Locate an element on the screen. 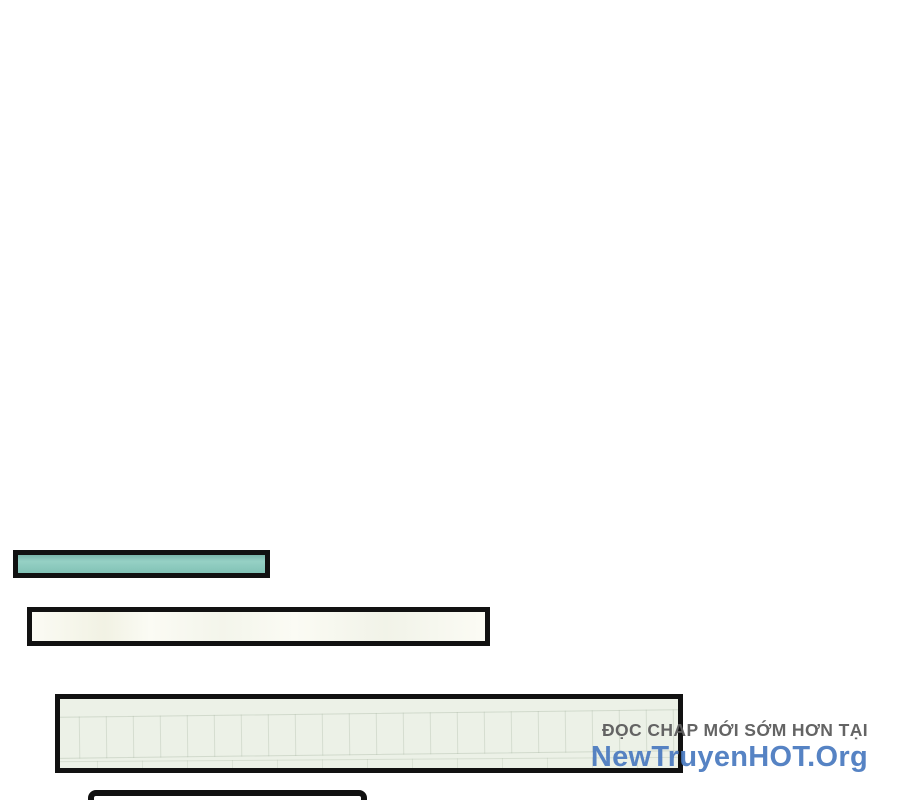 The height and width of the screenshot is (800, 900). panel-light-plank is located at coordinates (258, 626).